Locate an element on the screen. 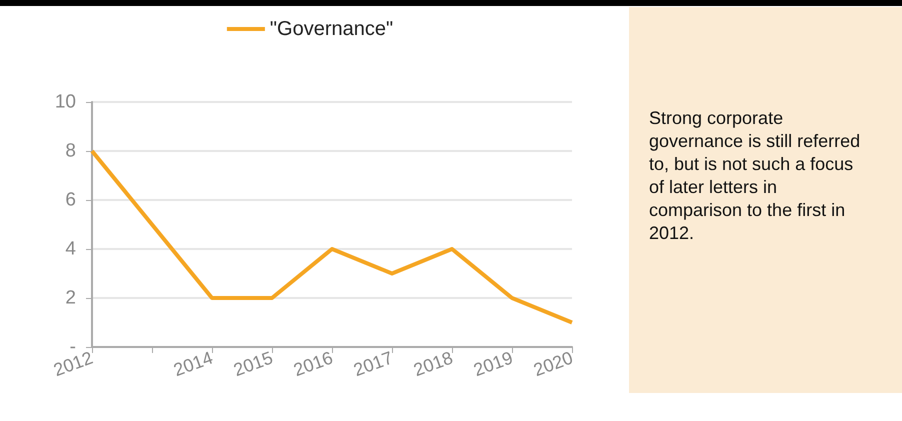  x-tick-label: 2016 is located at coordinates (313, 364).